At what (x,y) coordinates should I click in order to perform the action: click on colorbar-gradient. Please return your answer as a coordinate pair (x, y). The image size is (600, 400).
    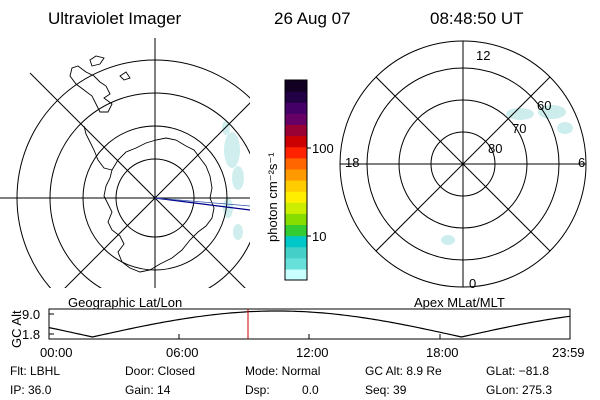
    Looking at the image, I should click on (296, 180).